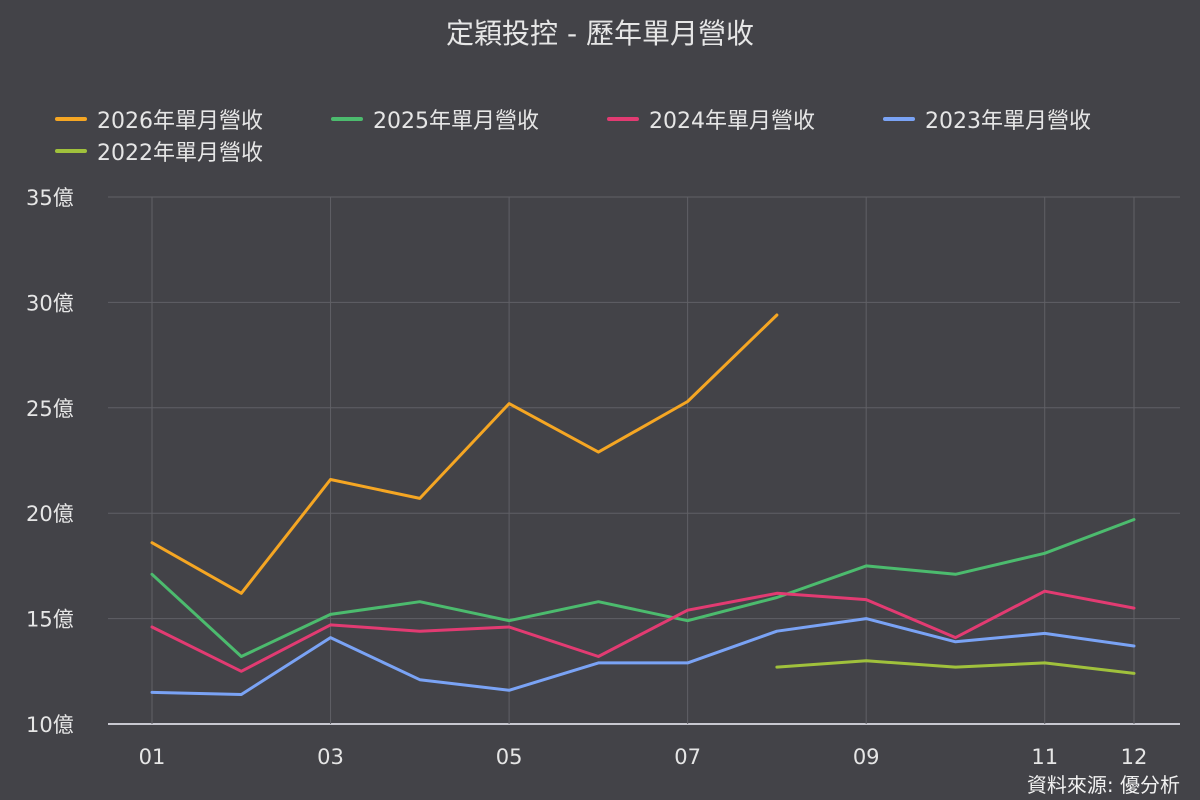  What do you see at coordinates (456, 121) in the screenshot?
I see `legend-label: 2025年單月營收` at bounding box center [456, 121].